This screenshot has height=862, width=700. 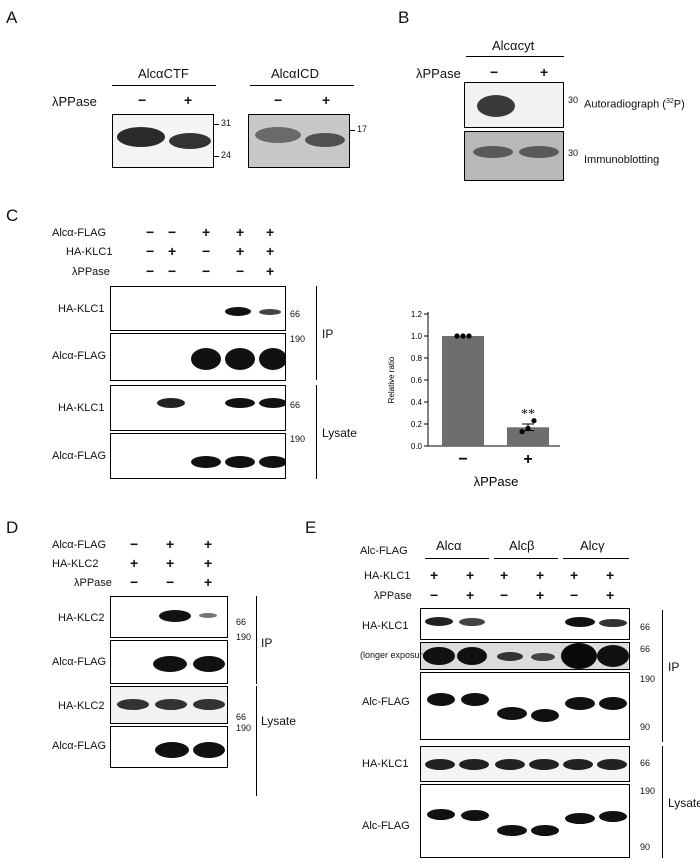 What do you see at coordinates (417, 424) in the screenshot?
I see `y-tick-label: 0.2` at bounding box center [417, 424].